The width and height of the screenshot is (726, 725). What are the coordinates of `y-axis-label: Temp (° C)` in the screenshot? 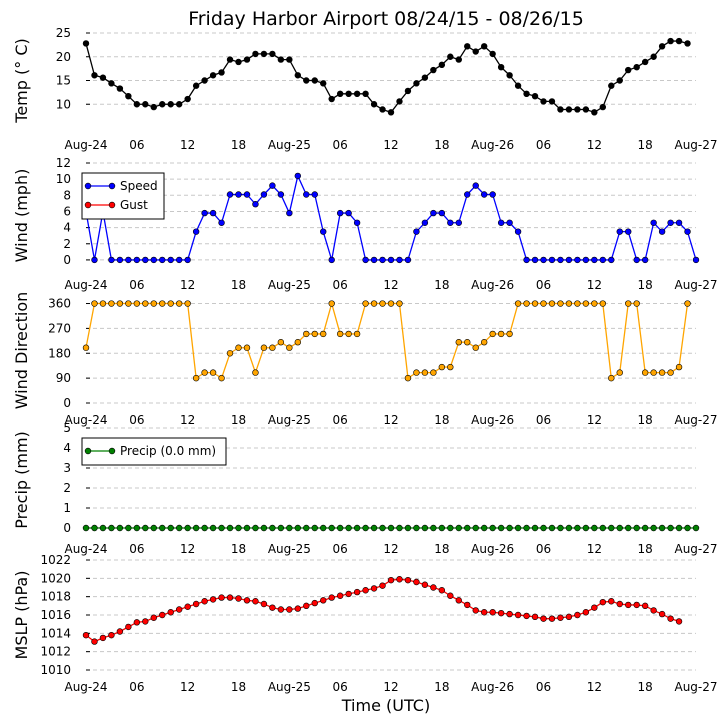 It's located at (21, 80).